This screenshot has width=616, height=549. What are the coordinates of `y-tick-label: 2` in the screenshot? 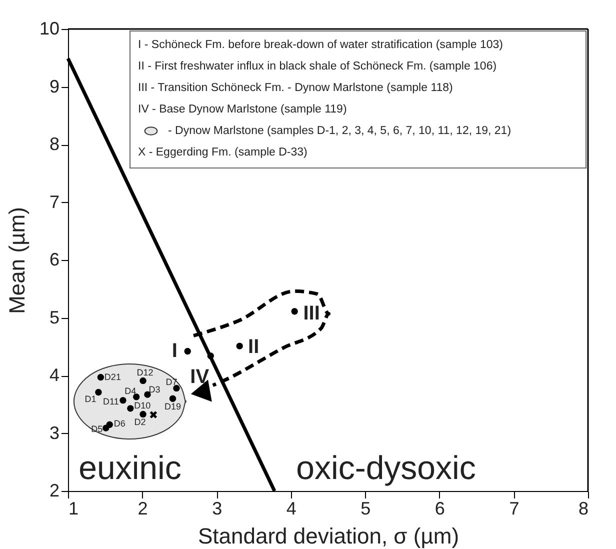 It's located at (54, 490).